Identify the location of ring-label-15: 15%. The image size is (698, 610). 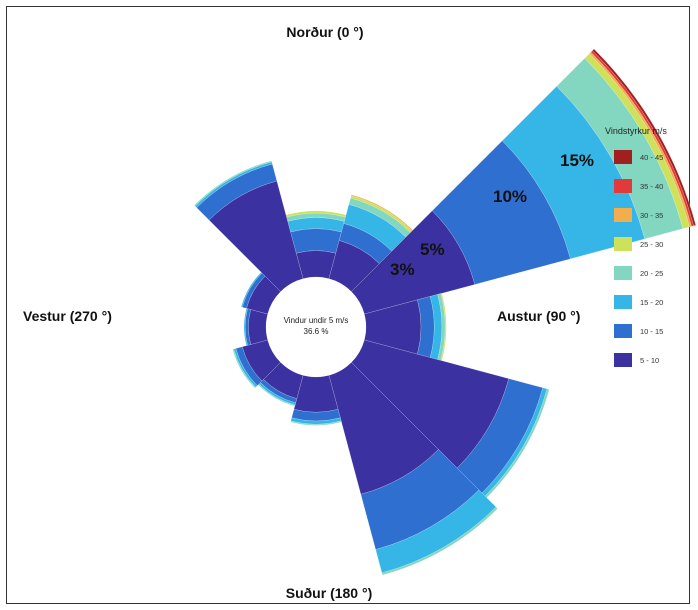
(577, 160).